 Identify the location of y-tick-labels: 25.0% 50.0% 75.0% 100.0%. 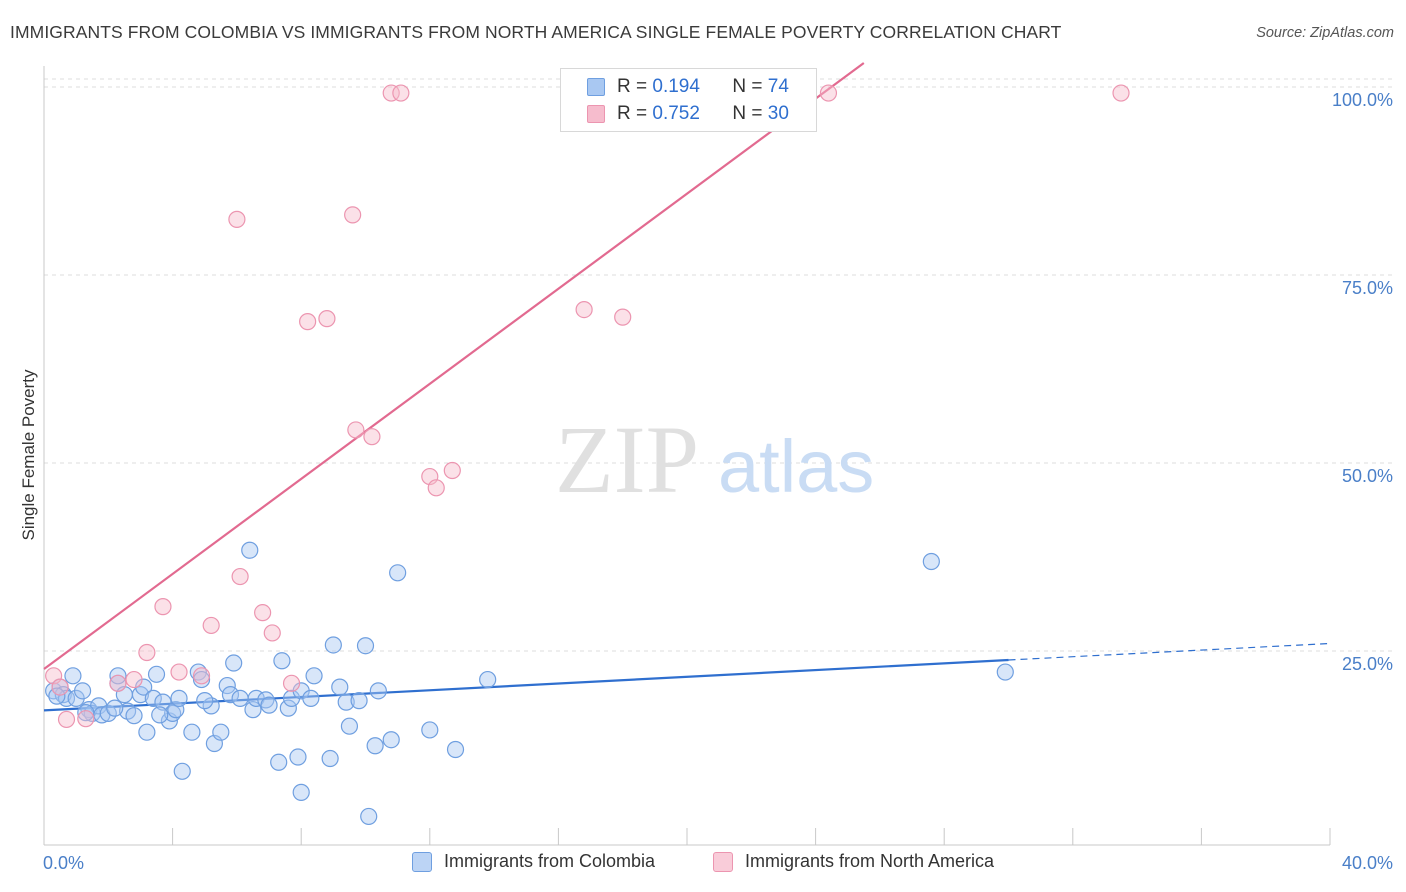
(1362, 382).